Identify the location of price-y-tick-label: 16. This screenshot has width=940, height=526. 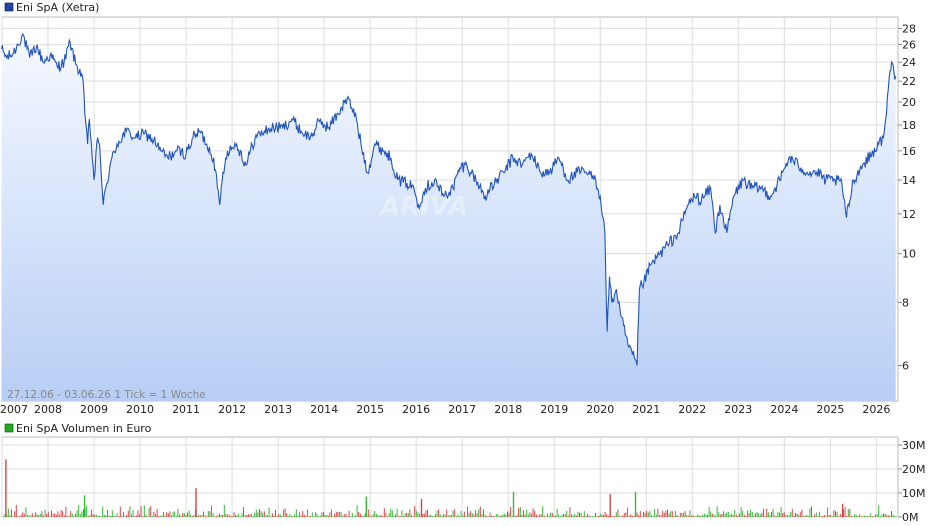
(909, 151).